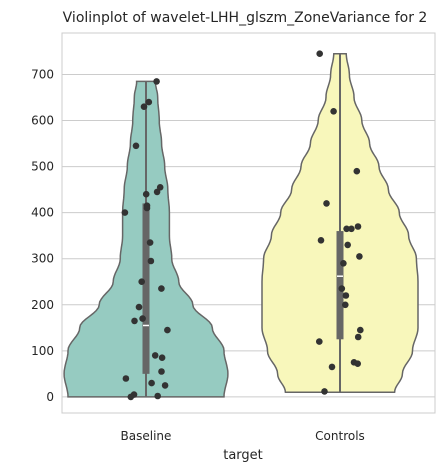  What do you see at coordinates (42, 235) in the screenshot?
I see `y-axis: 0 100 200 300 400 500 600 700` at bounding box center [42, 235].